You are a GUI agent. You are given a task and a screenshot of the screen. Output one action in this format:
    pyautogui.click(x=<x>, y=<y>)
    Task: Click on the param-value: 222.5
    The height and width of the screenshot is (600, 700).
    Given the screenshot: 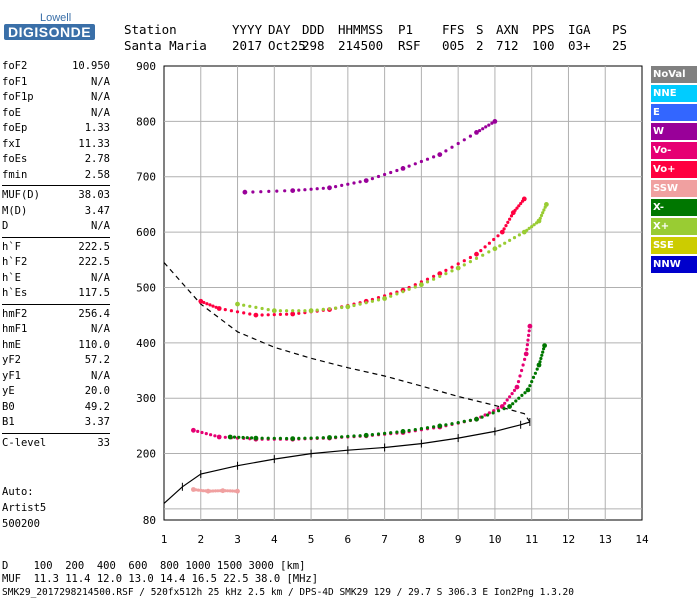 What is the action you would take?
    pyautogui.click(x=94, y=246)
    